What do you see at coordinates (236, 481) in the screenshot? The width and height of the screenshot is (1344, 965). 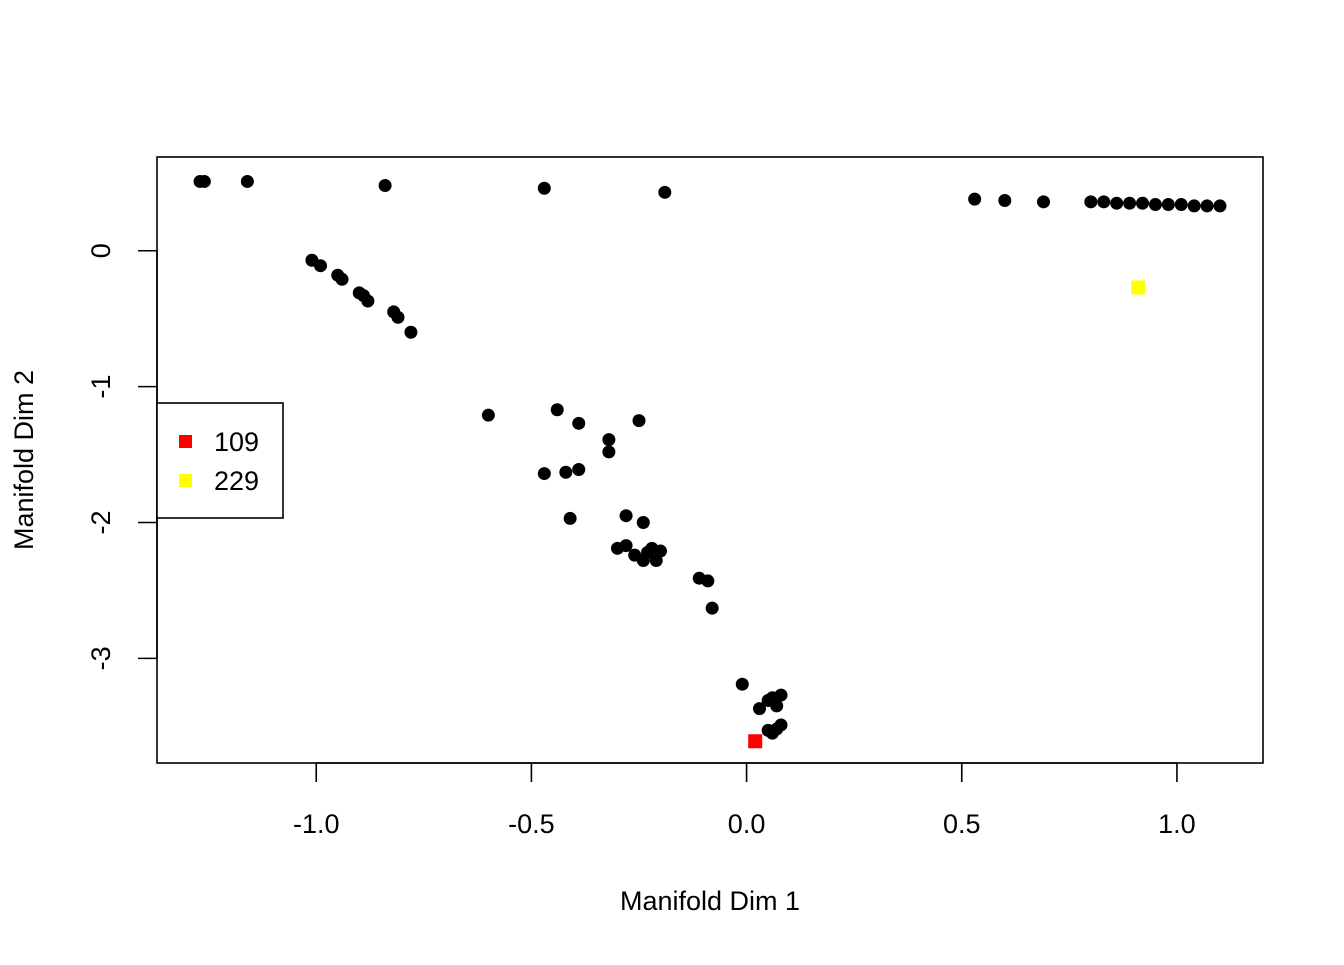 I see `legend-label-229: 229` at bounding box center [236, 481].